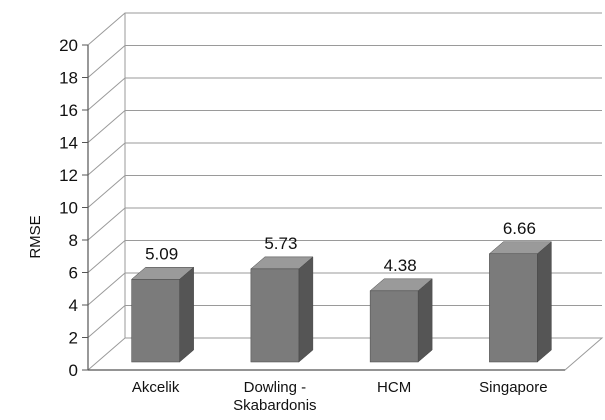 The image size is (605, 420). Describe the element at coordinates (275, 387) in the screenshot. I see `category-line: Dowling -` at that location.